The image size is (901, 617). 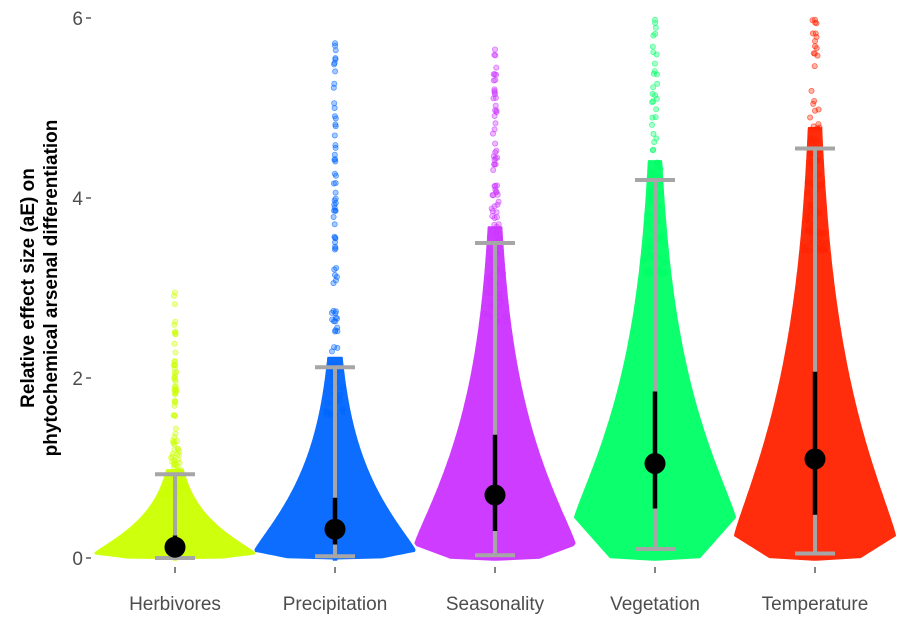 What do you see at coordinates (655, 463) in the screenshot?
I see `median-point-vegetation` at bounding box center [655, 463].